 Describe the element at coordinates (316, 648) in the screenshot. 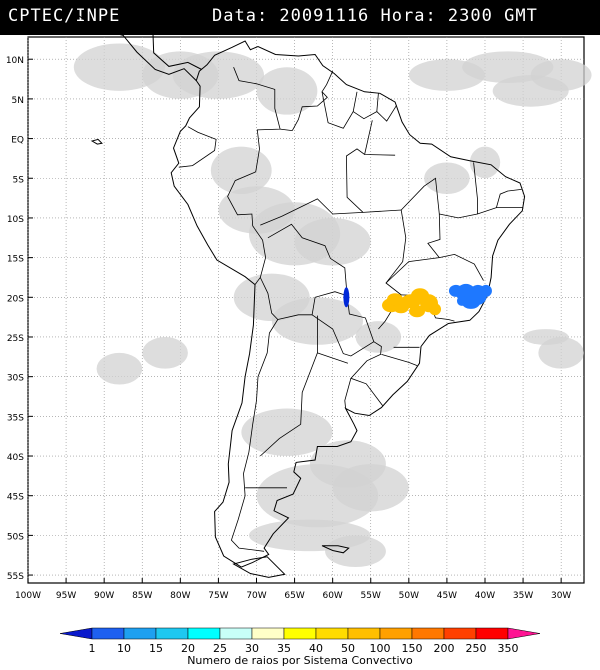

I see `legend-label: 40` at that location.